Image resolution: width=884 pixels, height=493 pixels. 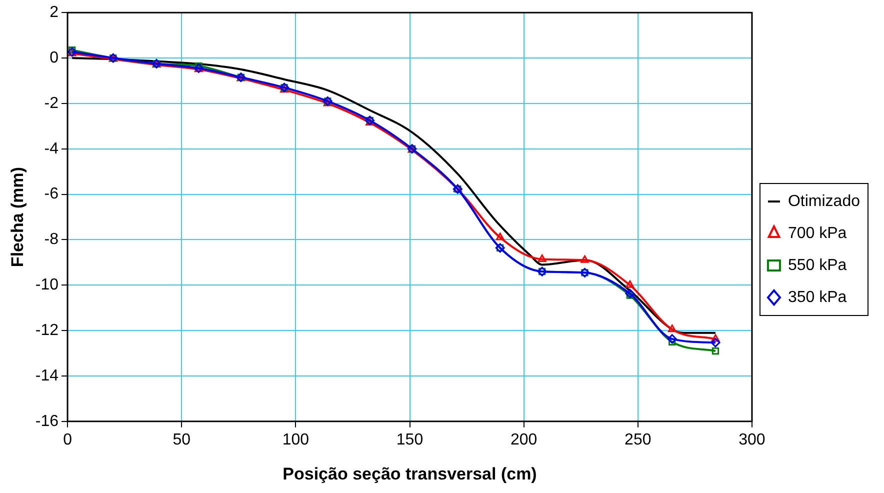 I want to click on x-tick-label: 200, so click(x=524, y=439).